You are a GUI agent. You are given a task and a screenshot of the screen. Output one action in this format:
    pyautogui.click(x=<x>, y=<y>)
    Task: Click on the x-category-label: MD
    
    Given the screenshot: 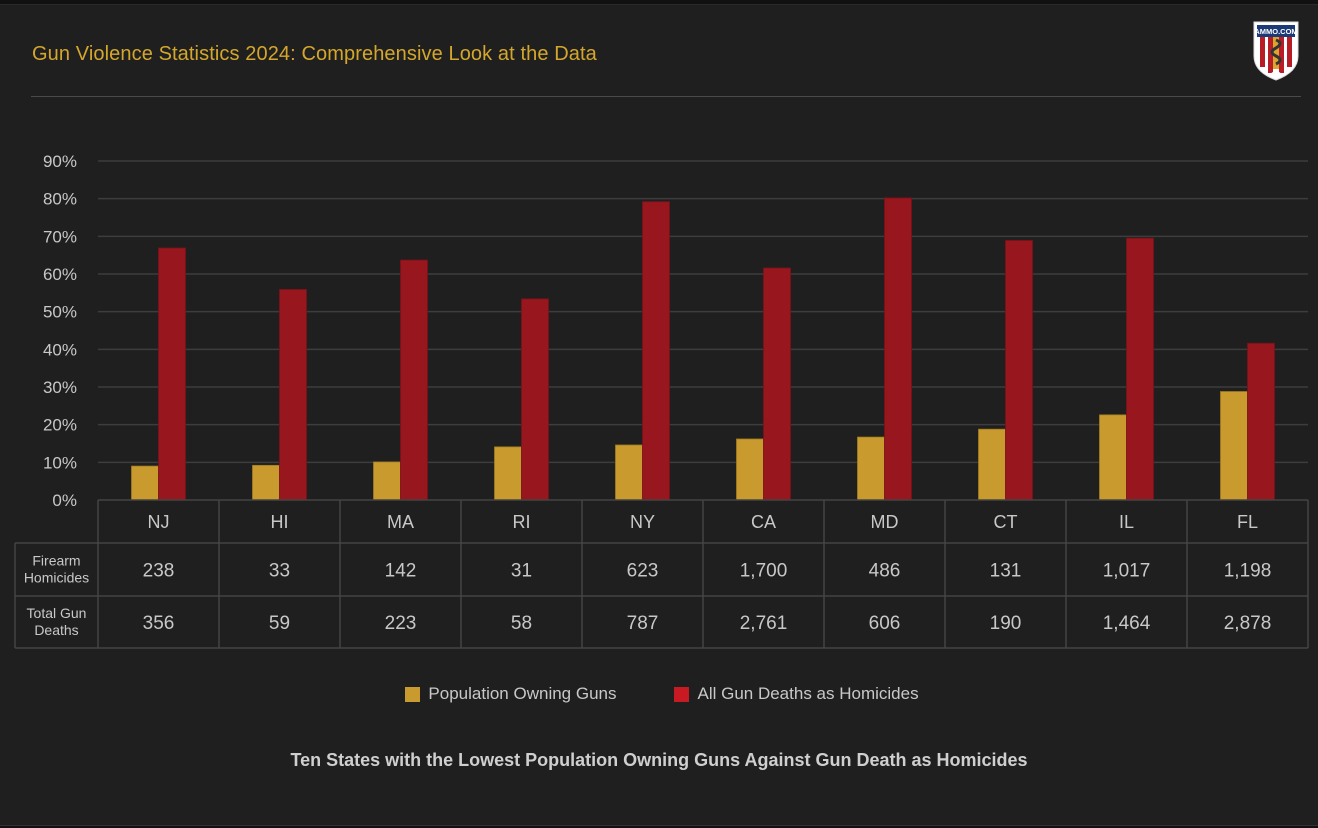 What is the action you would take?
    pyautogui.click(x=885, y=522)
    